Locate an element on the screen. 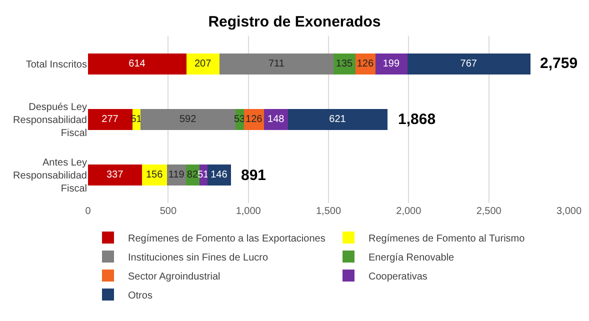  chart-title: Registro de Exonerados is located at coordinates (294, 22).